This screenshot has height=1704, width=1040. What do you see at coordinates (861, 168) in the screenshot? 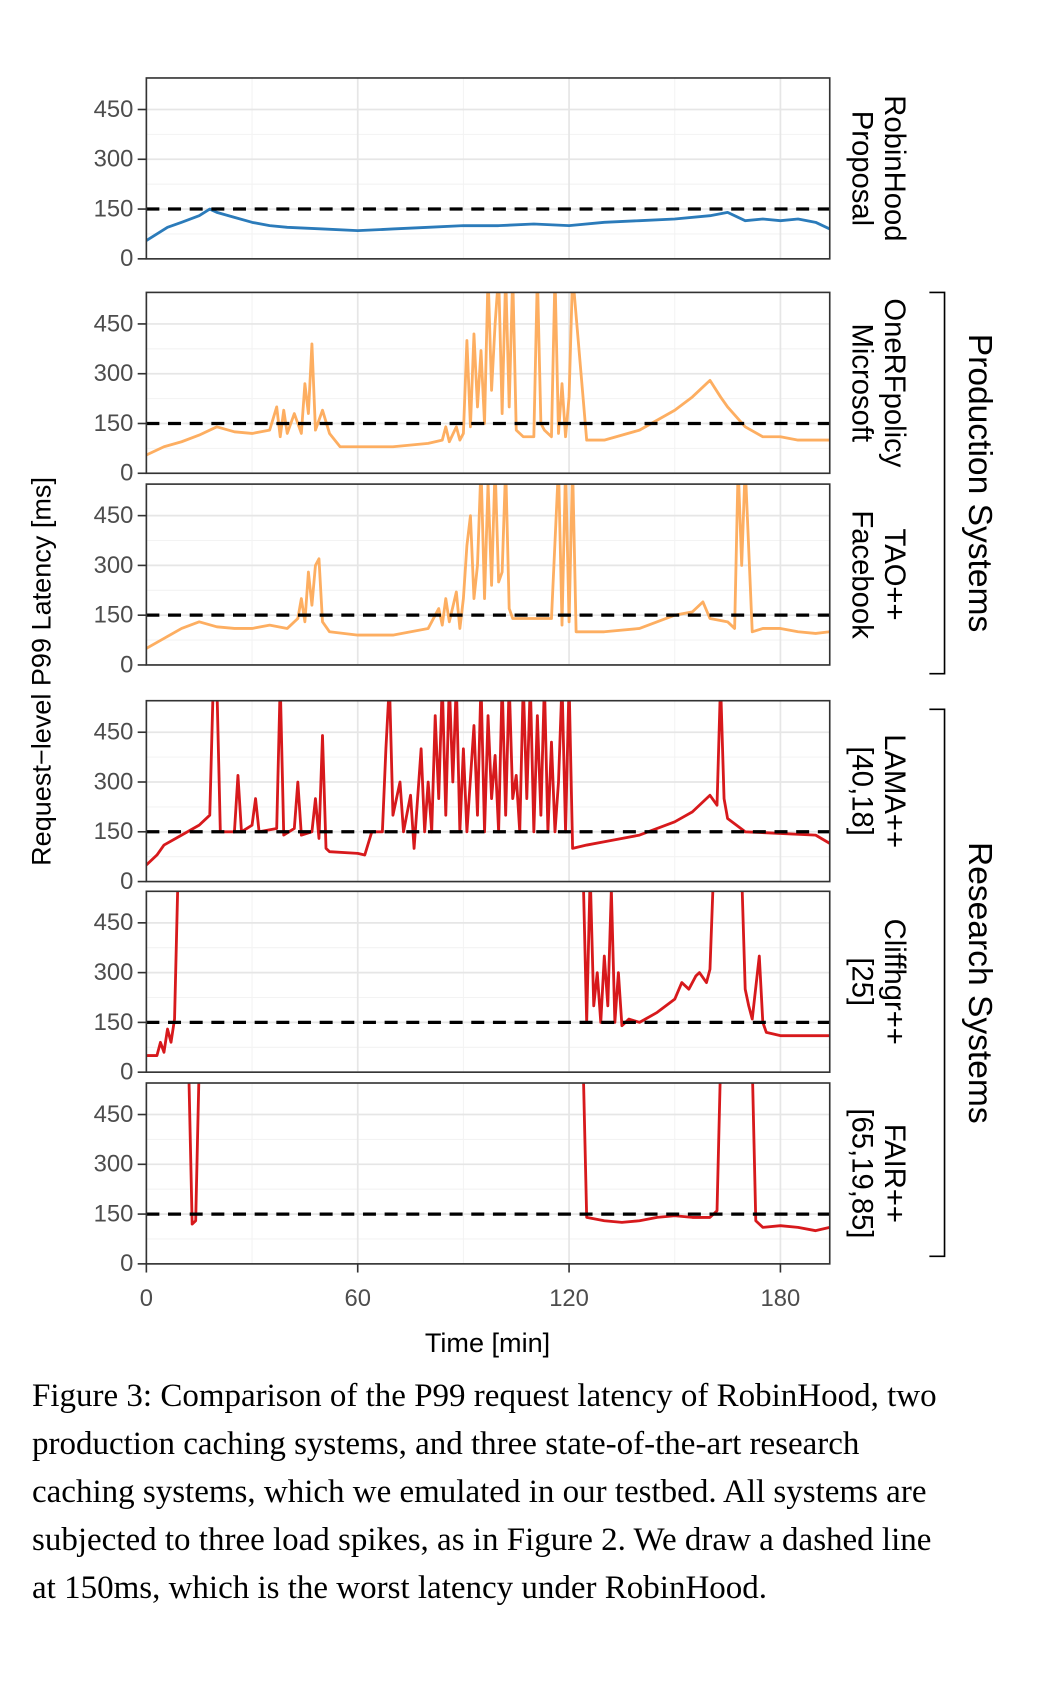
I see `strip-label: Proposal` at bounding box center [861, 168].